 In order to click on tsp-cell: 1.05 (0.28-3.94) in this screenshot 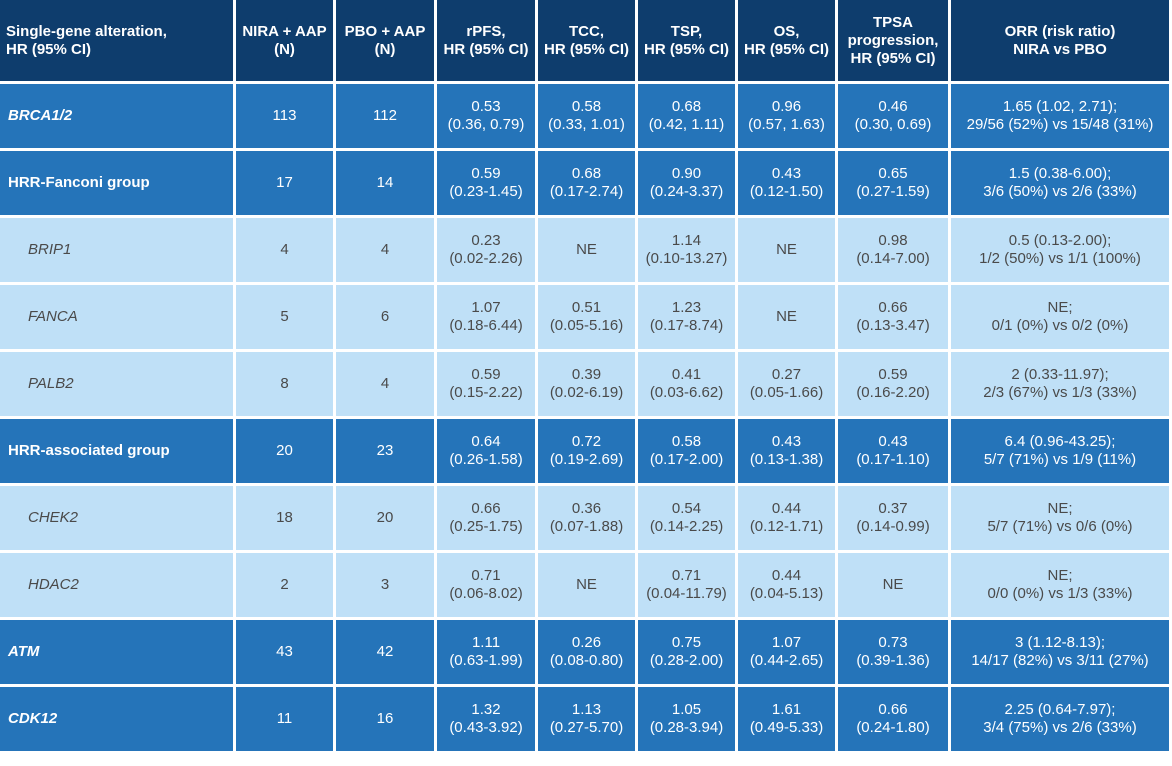, I will do `click(686, 719)`.